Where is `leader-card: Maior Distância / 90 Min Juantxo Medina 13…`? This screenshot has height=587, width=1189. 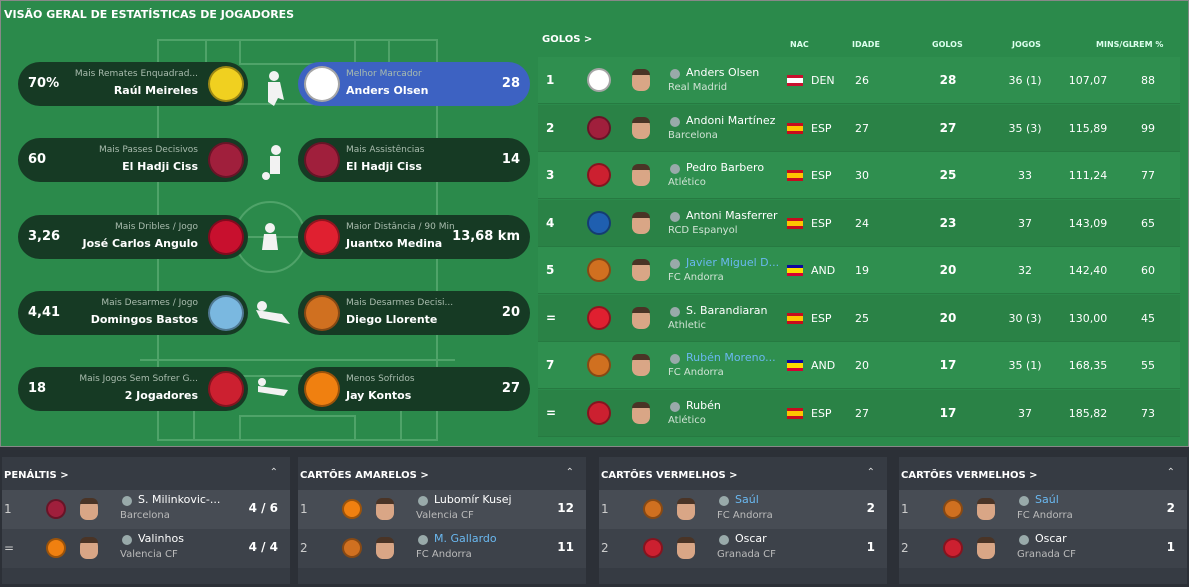
leader-card: Maior Distância / 90 Min Juantxo Medina 13… is located at coordinates (414, 236).